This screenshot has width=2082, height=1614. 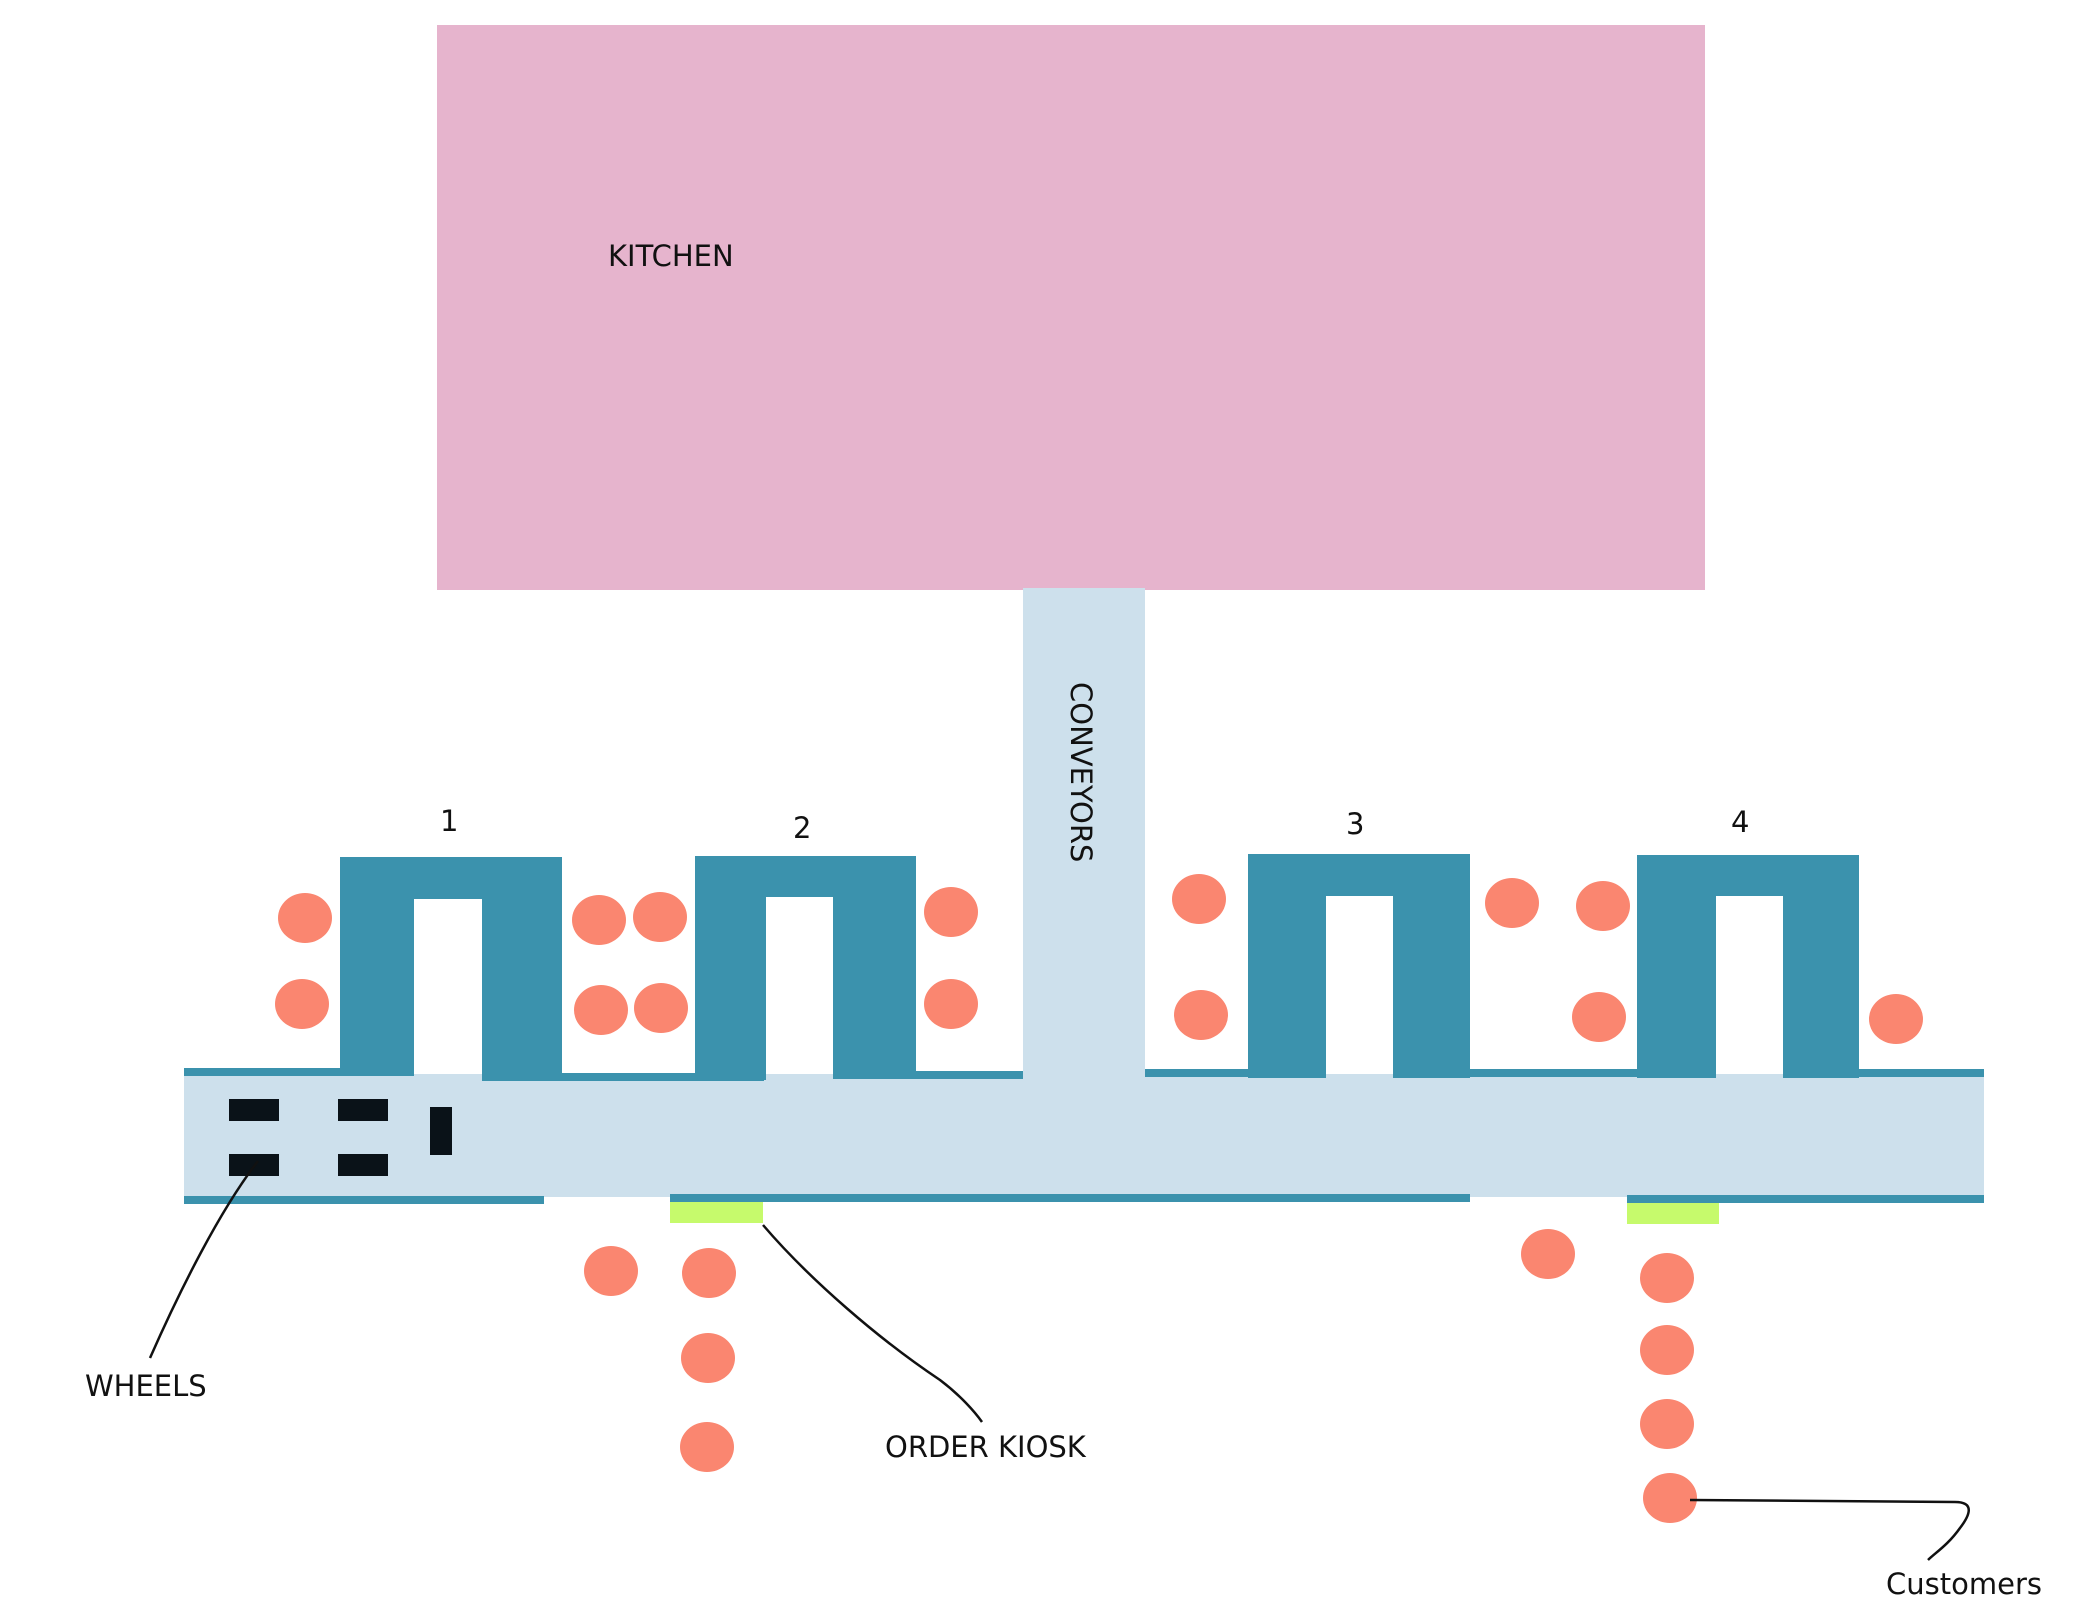 I want to click on customers-label: Customers, so click(x=1964, y=1584).